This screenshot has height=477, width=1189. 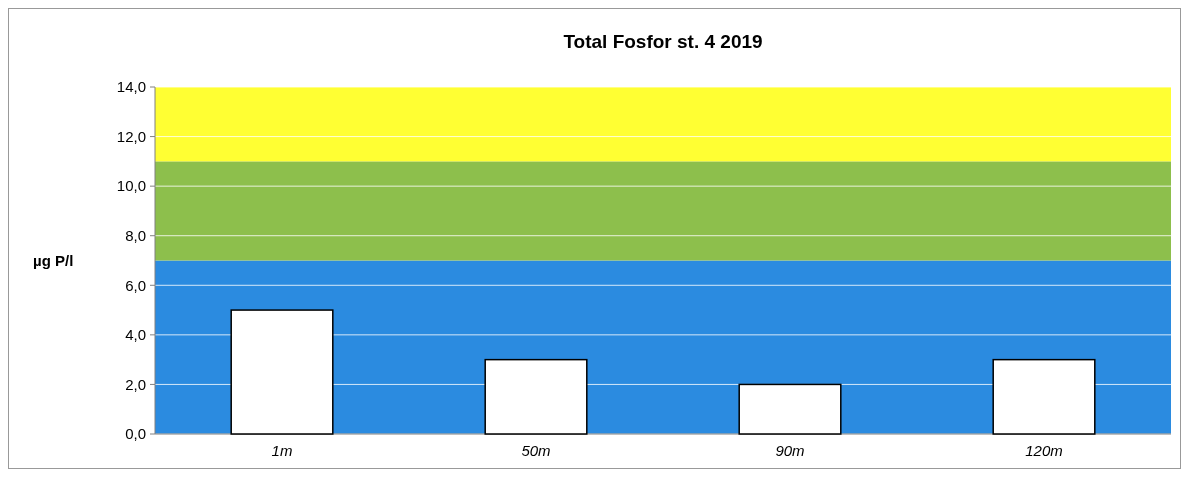 I want to click on y-tick-label: 8,0, so click(x=135, y=235).